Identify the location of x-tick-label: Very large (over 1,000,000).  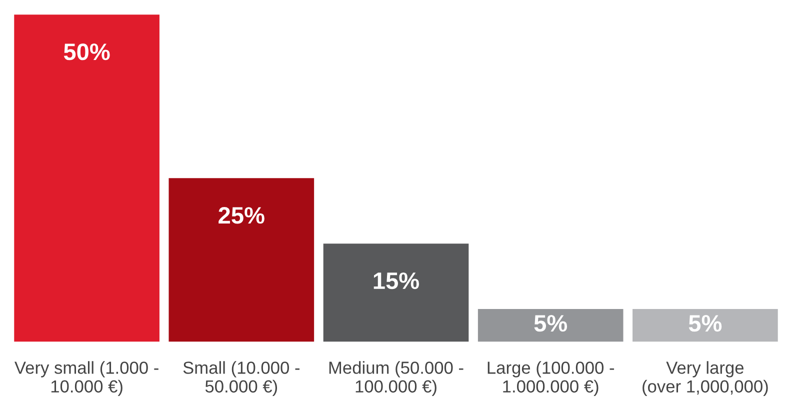
(705, 378).